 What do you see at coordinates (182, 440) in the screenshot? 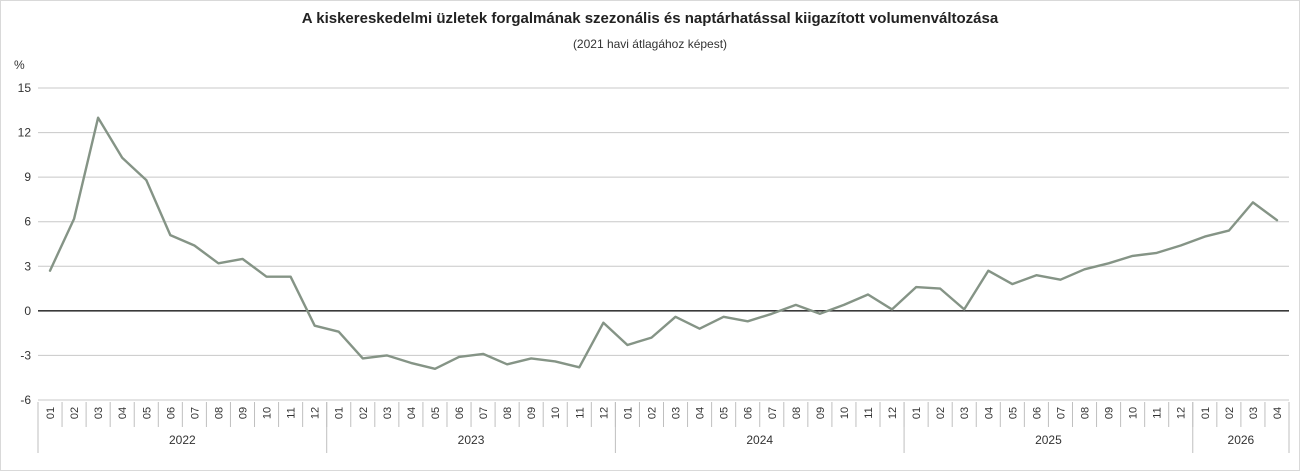
I see `x-year-label: 2022` at bounding box center [182, 440].